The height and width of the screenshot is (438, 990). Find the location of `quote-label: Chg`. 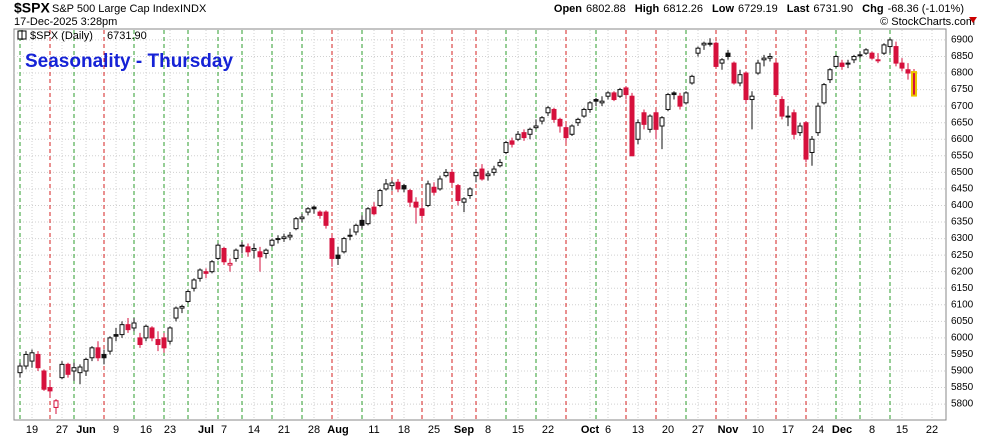

quote-label: Chg is located at coordinates (872, 9).